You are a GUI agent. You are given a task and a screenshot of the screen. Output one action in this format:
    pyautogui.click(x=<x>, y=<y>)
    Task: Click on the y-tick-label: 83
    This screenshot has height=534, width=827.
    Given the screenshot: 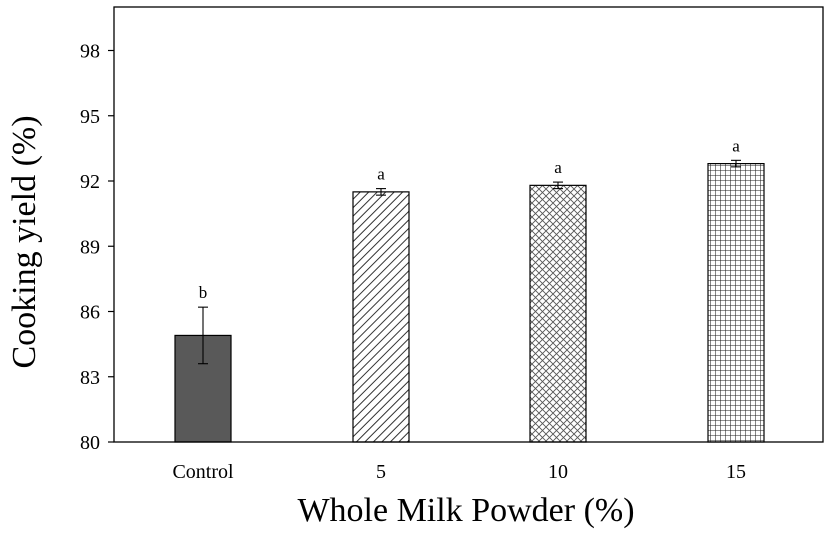 What is the action you would take?
    pyautogui.click(x=90, y=378)
    